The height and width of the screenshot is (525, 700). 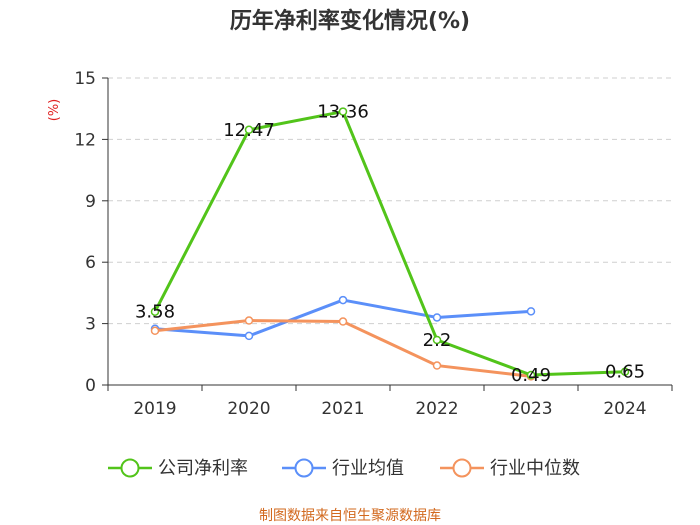 I want to click on legend: 公司净利率 行业均值 行业中位数, so click(x=344, y=468).